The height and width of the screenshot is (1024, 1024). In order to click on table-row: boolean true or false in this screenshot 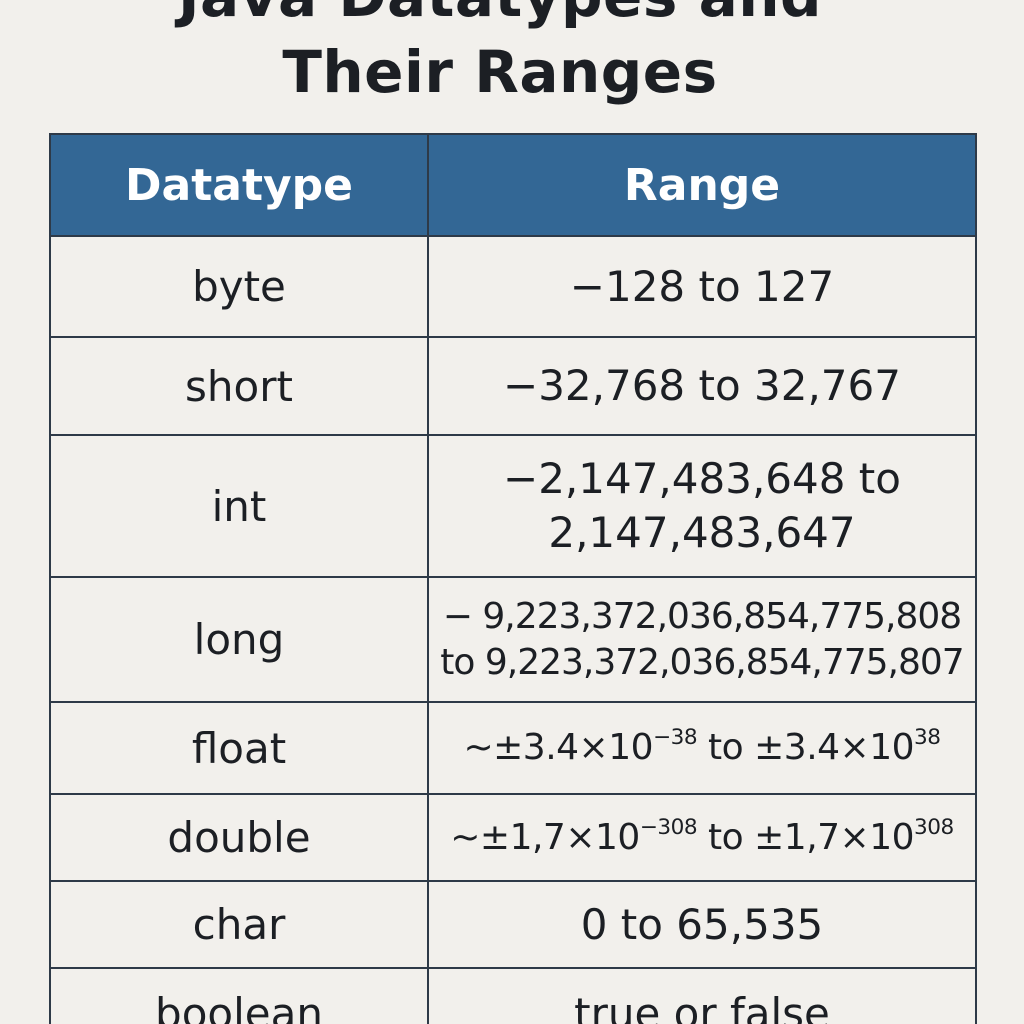, I will do `click(513, 995)`.